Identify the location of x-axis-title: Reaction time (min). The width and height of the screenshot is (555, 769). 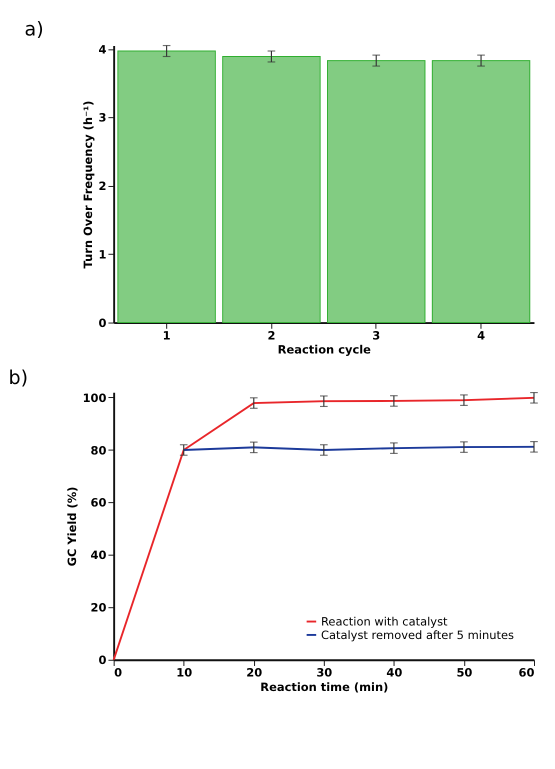
(324, 687).